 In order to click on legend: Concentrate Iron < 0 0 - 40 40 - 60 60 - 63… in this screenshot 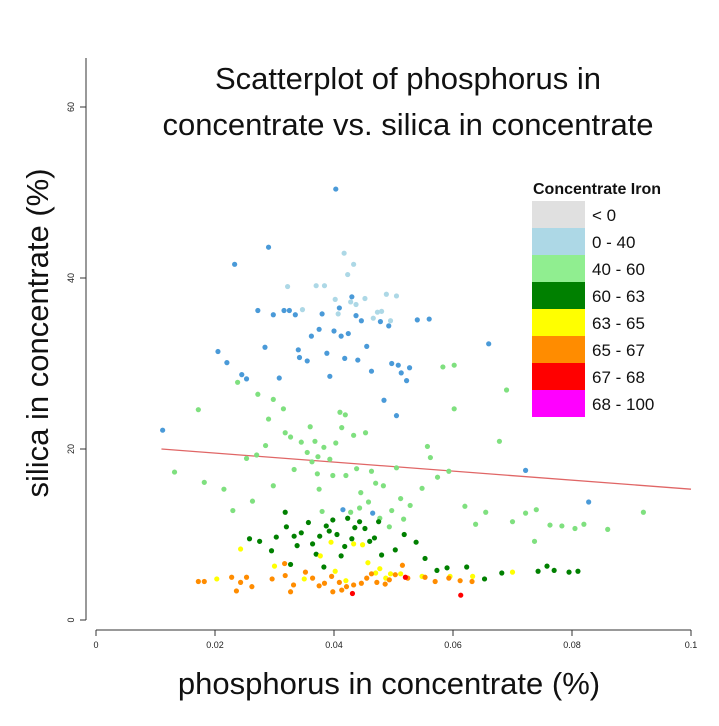, I will do `click(596, 299)`.